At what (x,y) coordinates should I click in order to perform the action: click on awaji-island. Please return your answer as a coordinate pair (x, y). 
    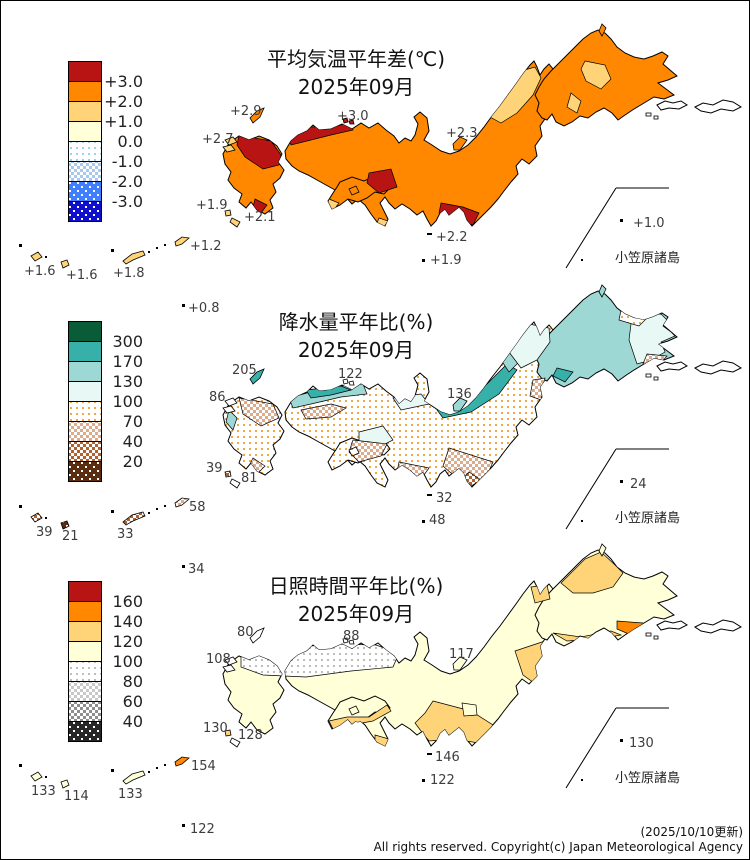
    Looking at the image, I should click on (354, 451).